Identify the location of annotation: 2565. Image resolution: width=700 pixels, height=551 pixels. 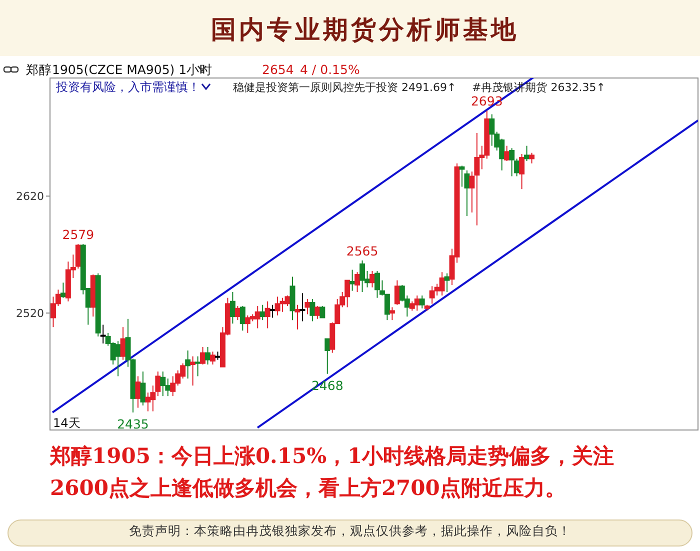
(362, 250).